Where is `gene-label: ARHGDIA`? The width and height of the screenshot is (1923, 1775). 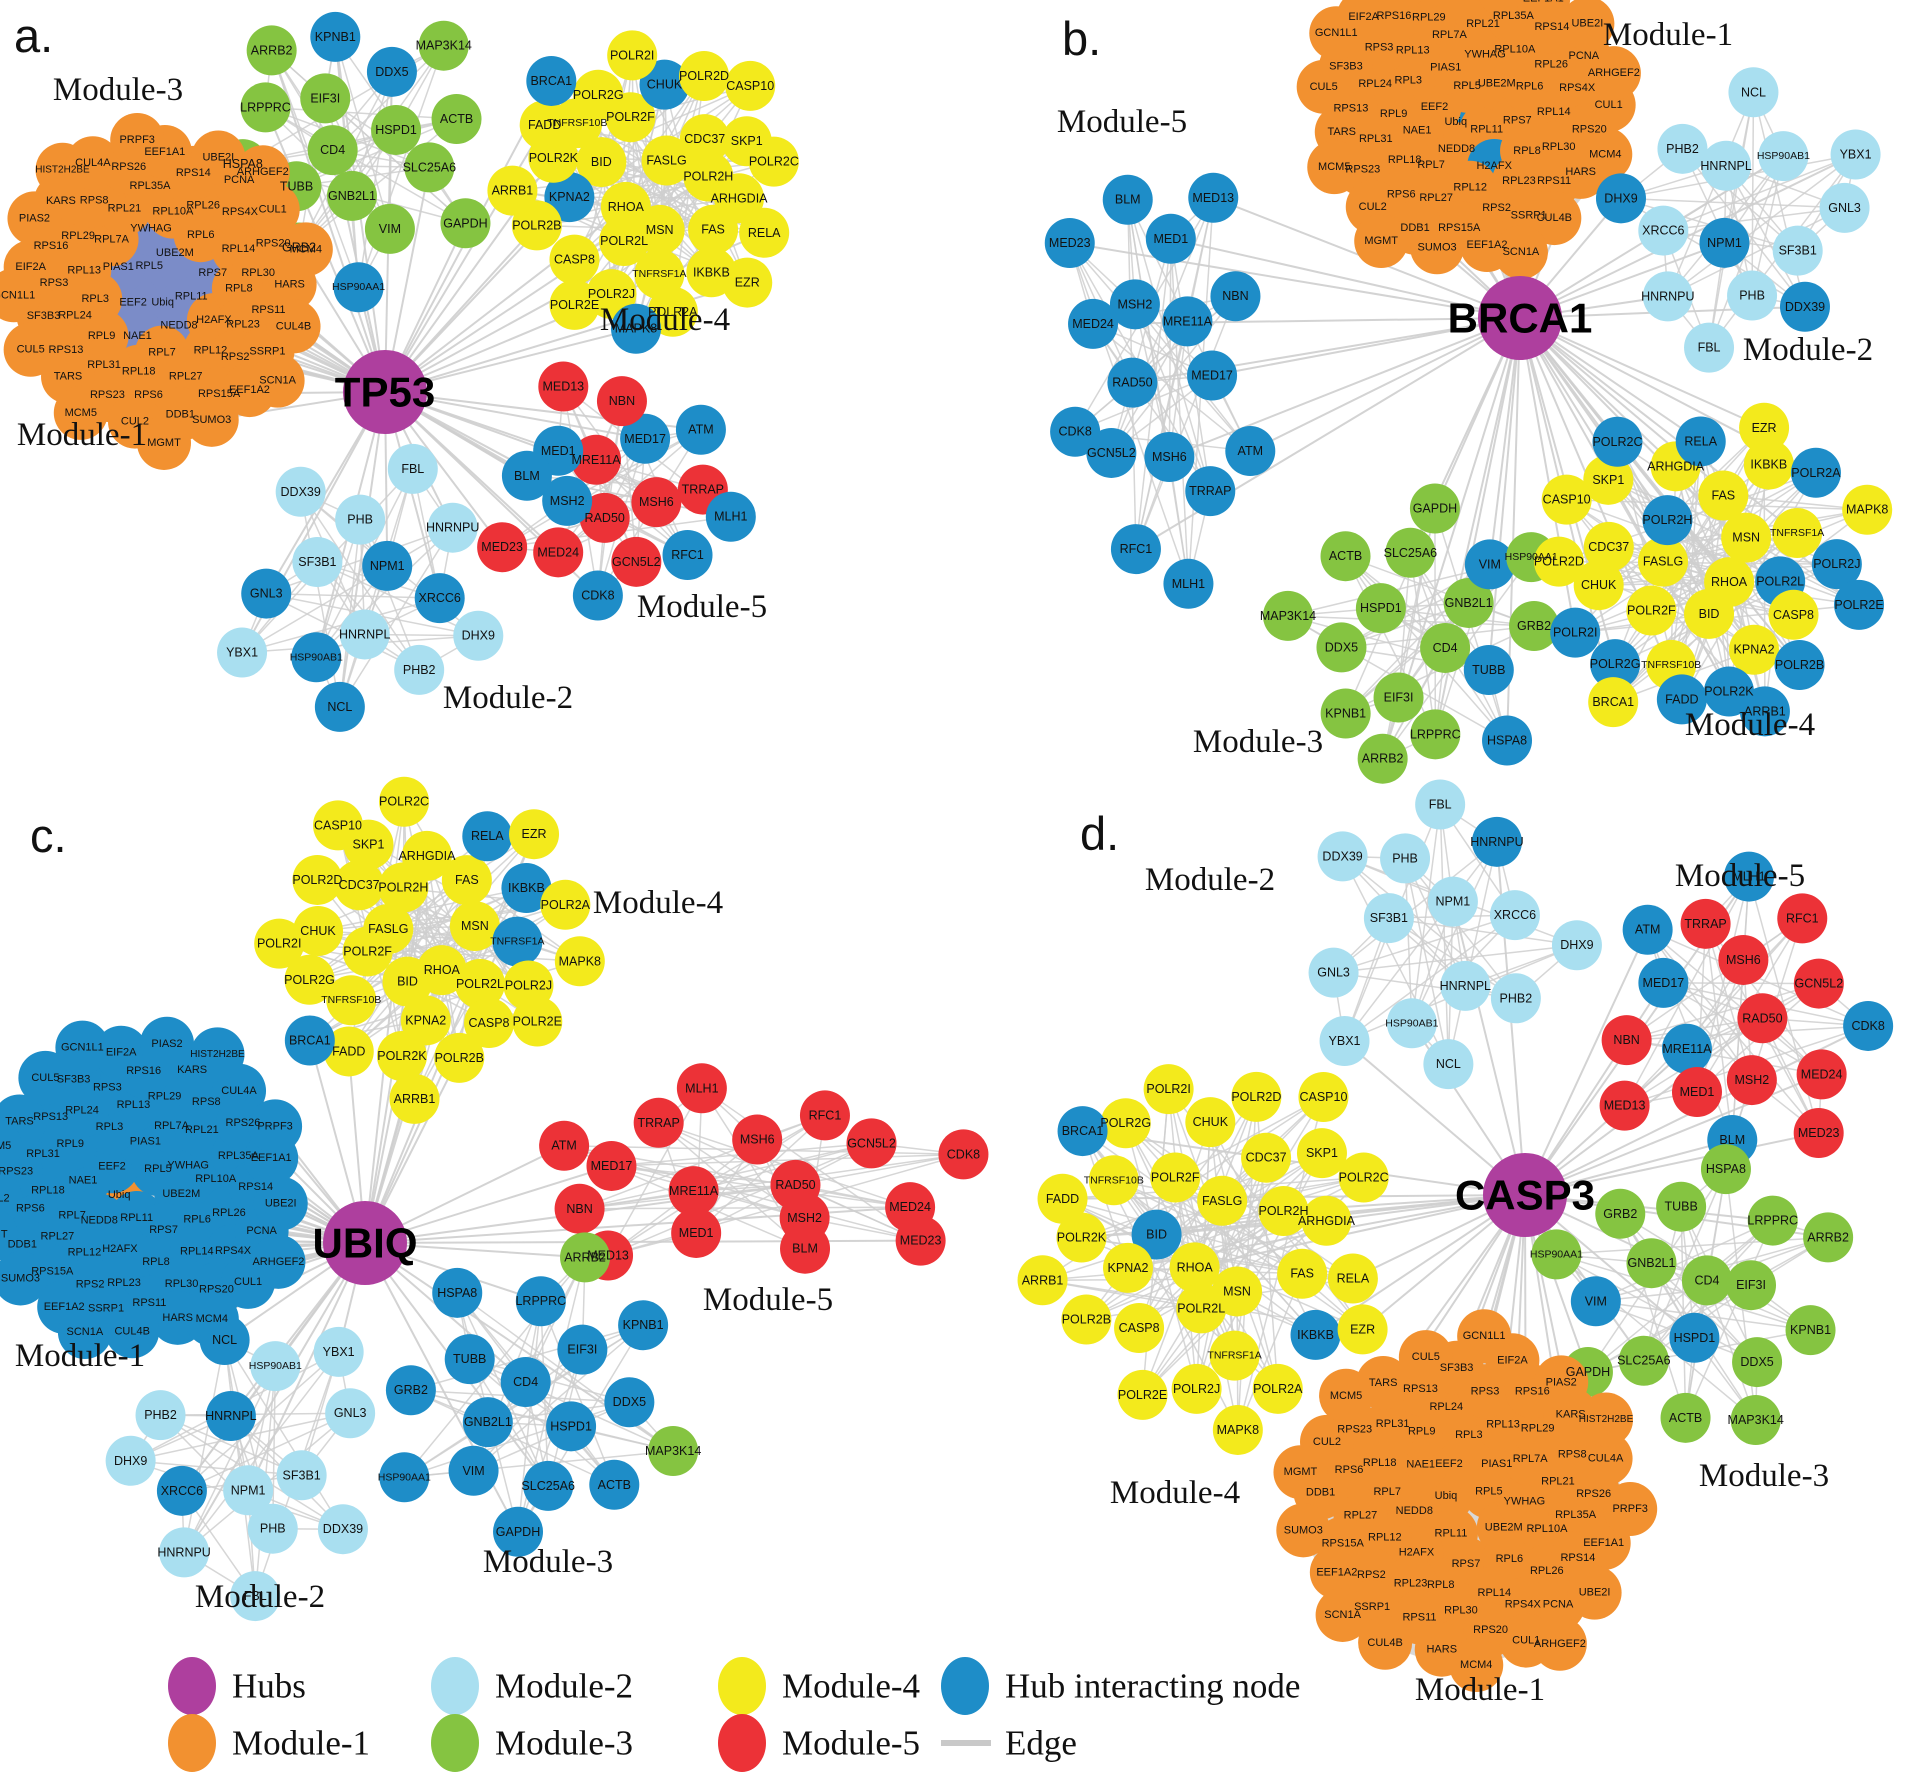 gene-label: ARHGDIA is located at coordinates (427, 856).